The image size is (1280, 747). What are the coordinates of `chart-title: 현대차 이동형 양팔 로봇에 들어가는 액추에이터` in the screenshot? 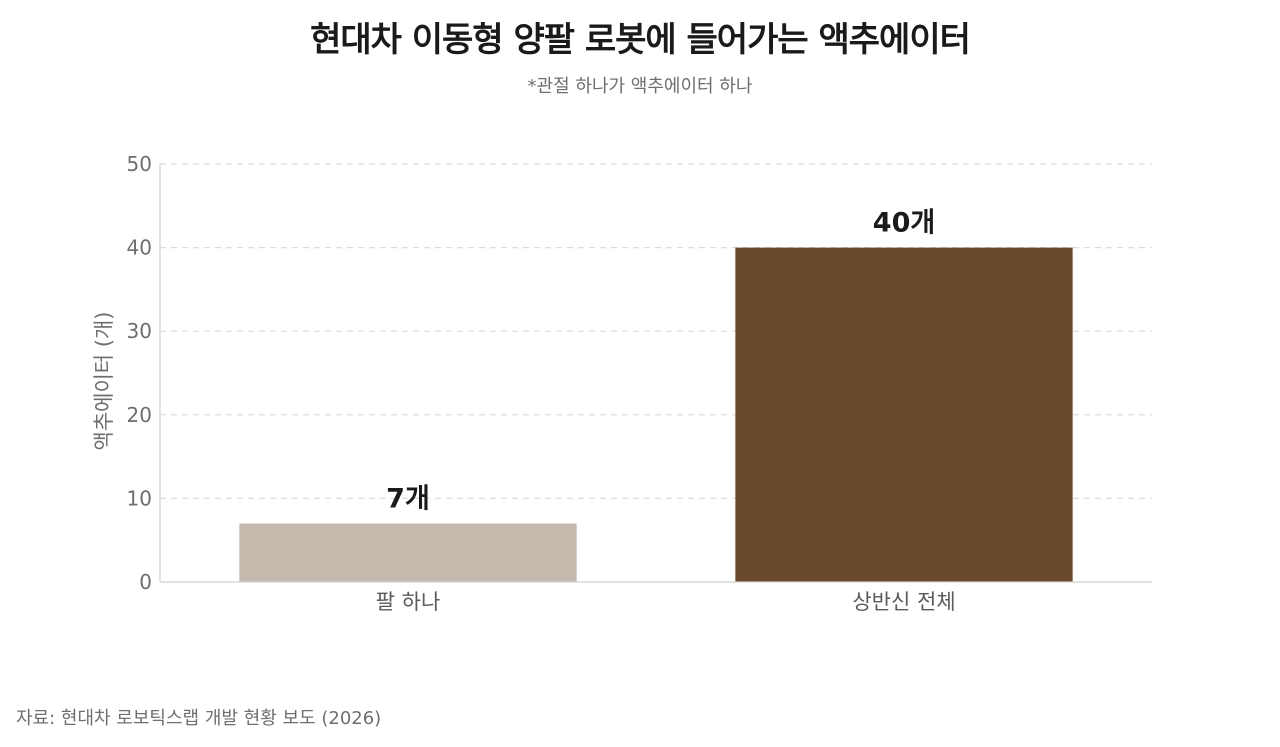 It's located at (640, 40).